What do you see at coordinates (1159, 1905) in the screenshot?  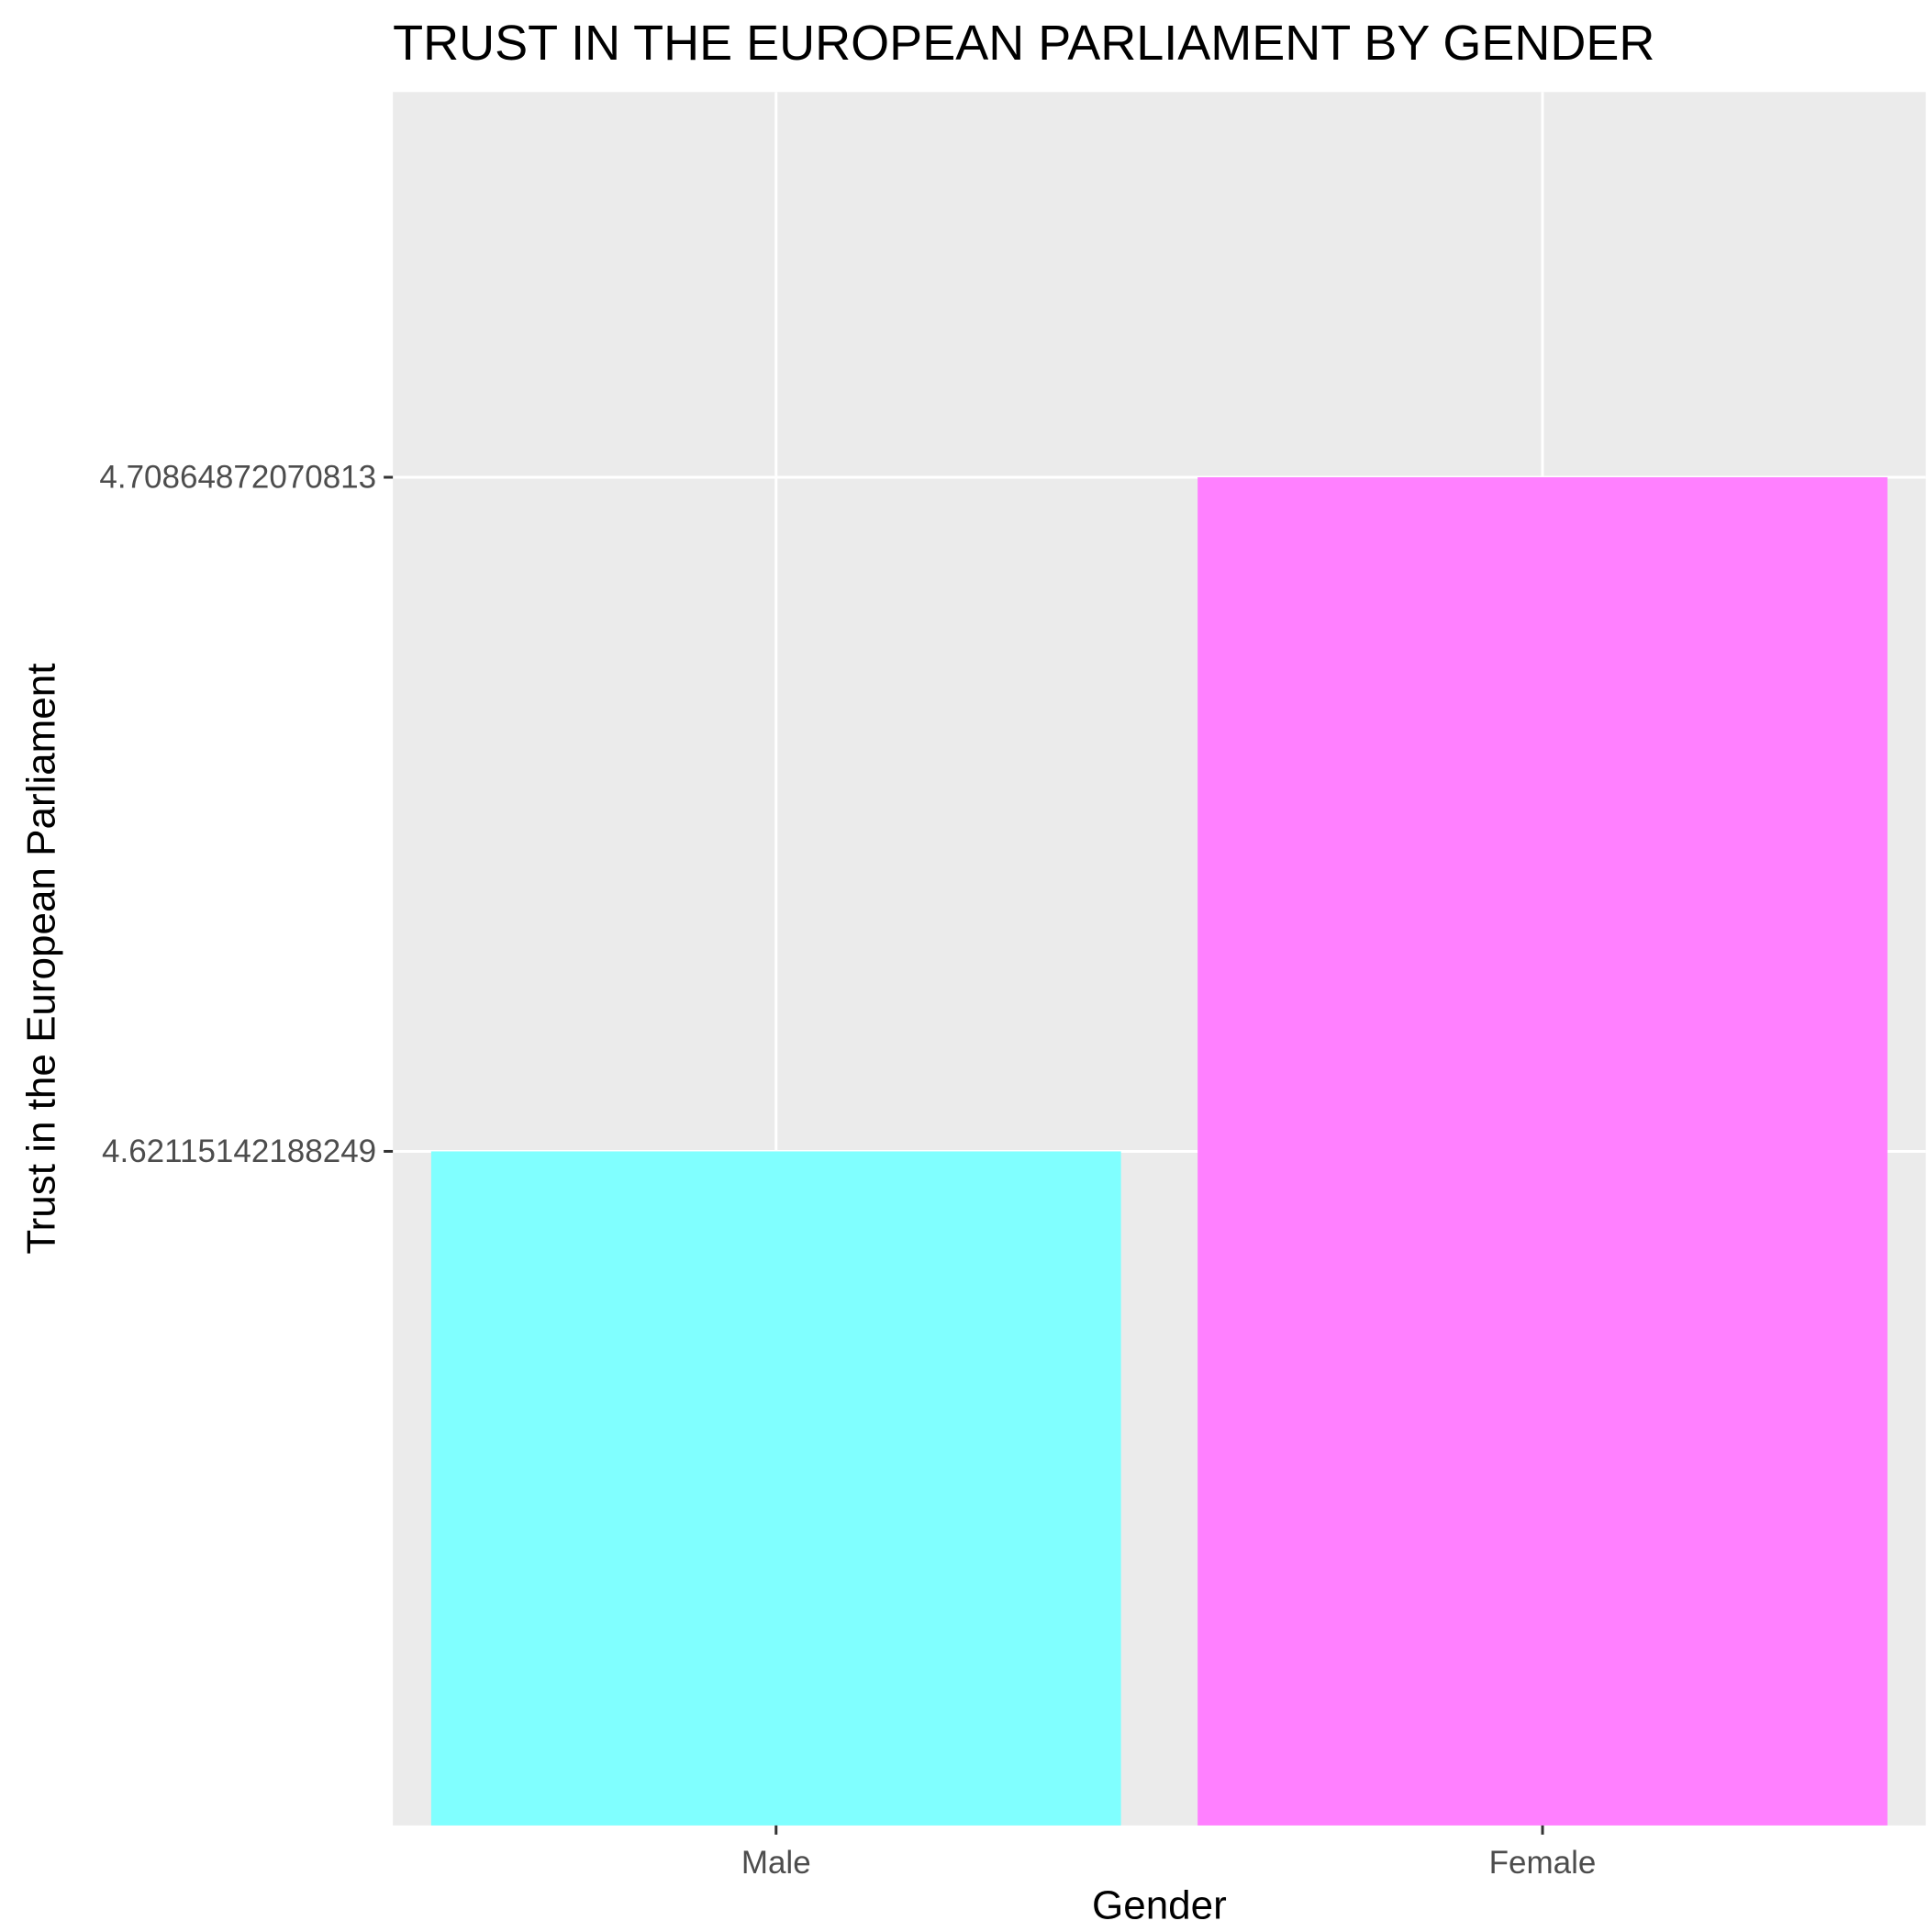 I see `x-axis-title: Gender` at bounding box center [1159, 1905].